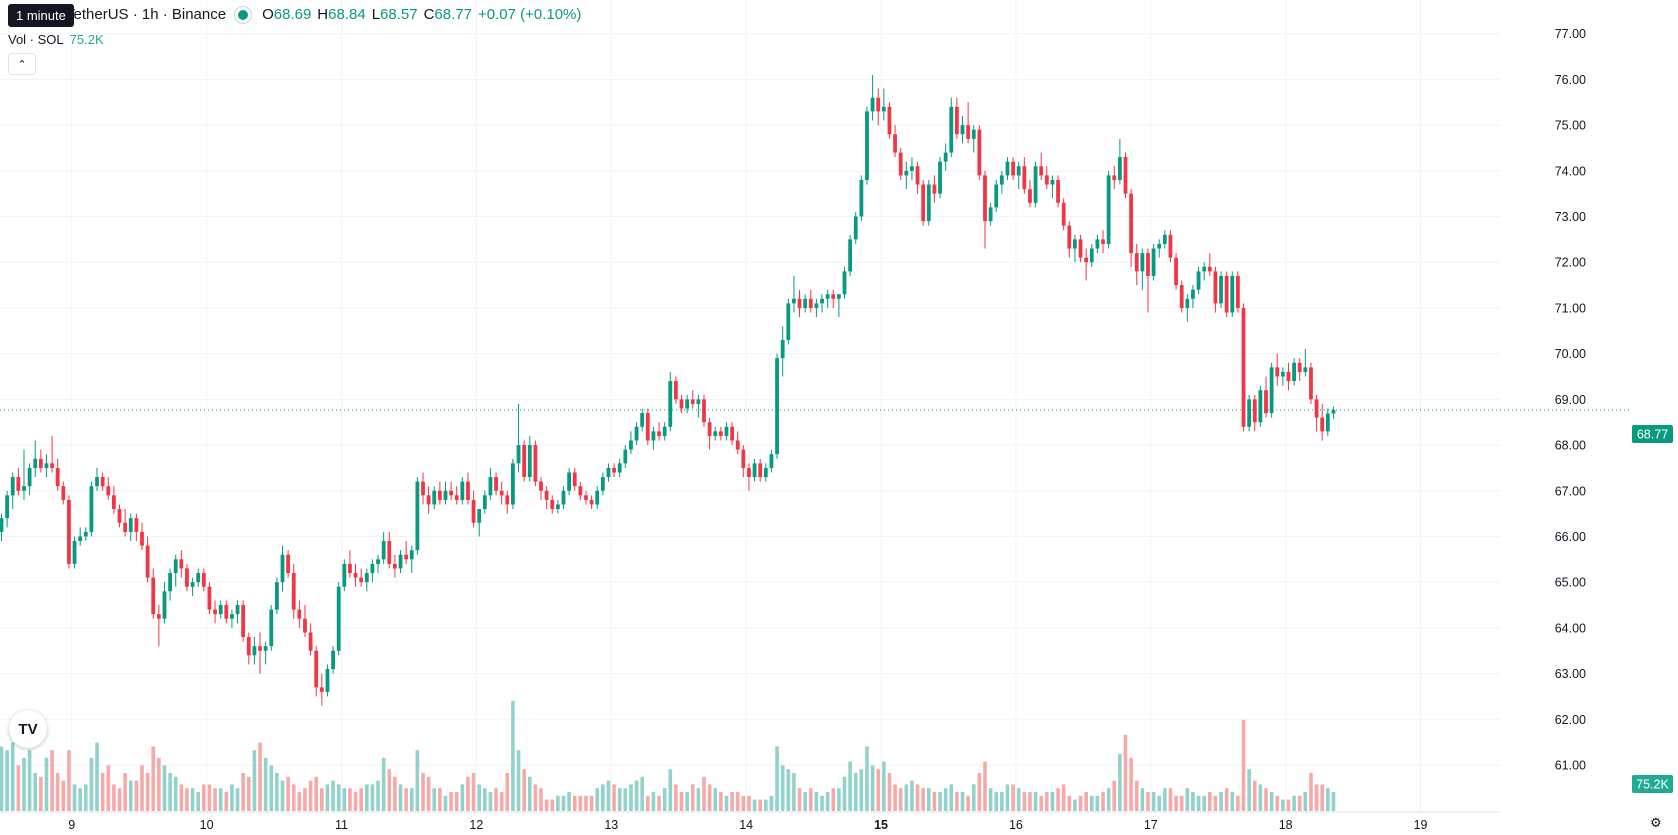 This screenshot has width=1678, height=835. I want to click on price-tick-label: 76.00, so click(1570, 80).